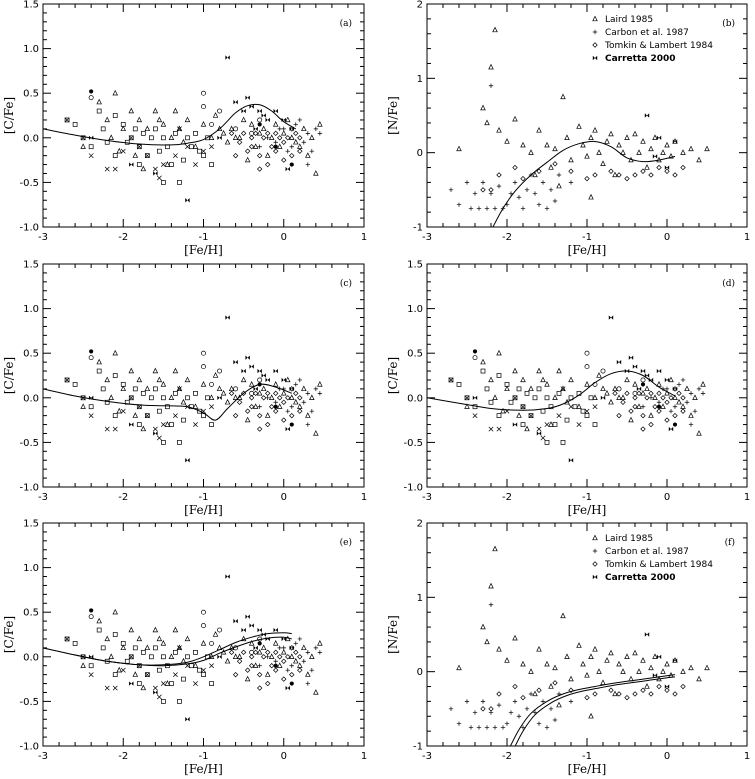 Image resolution: width=755 pixels, height=779 pixels. I want to click on y-tick-label: 1, so click(420, 598).